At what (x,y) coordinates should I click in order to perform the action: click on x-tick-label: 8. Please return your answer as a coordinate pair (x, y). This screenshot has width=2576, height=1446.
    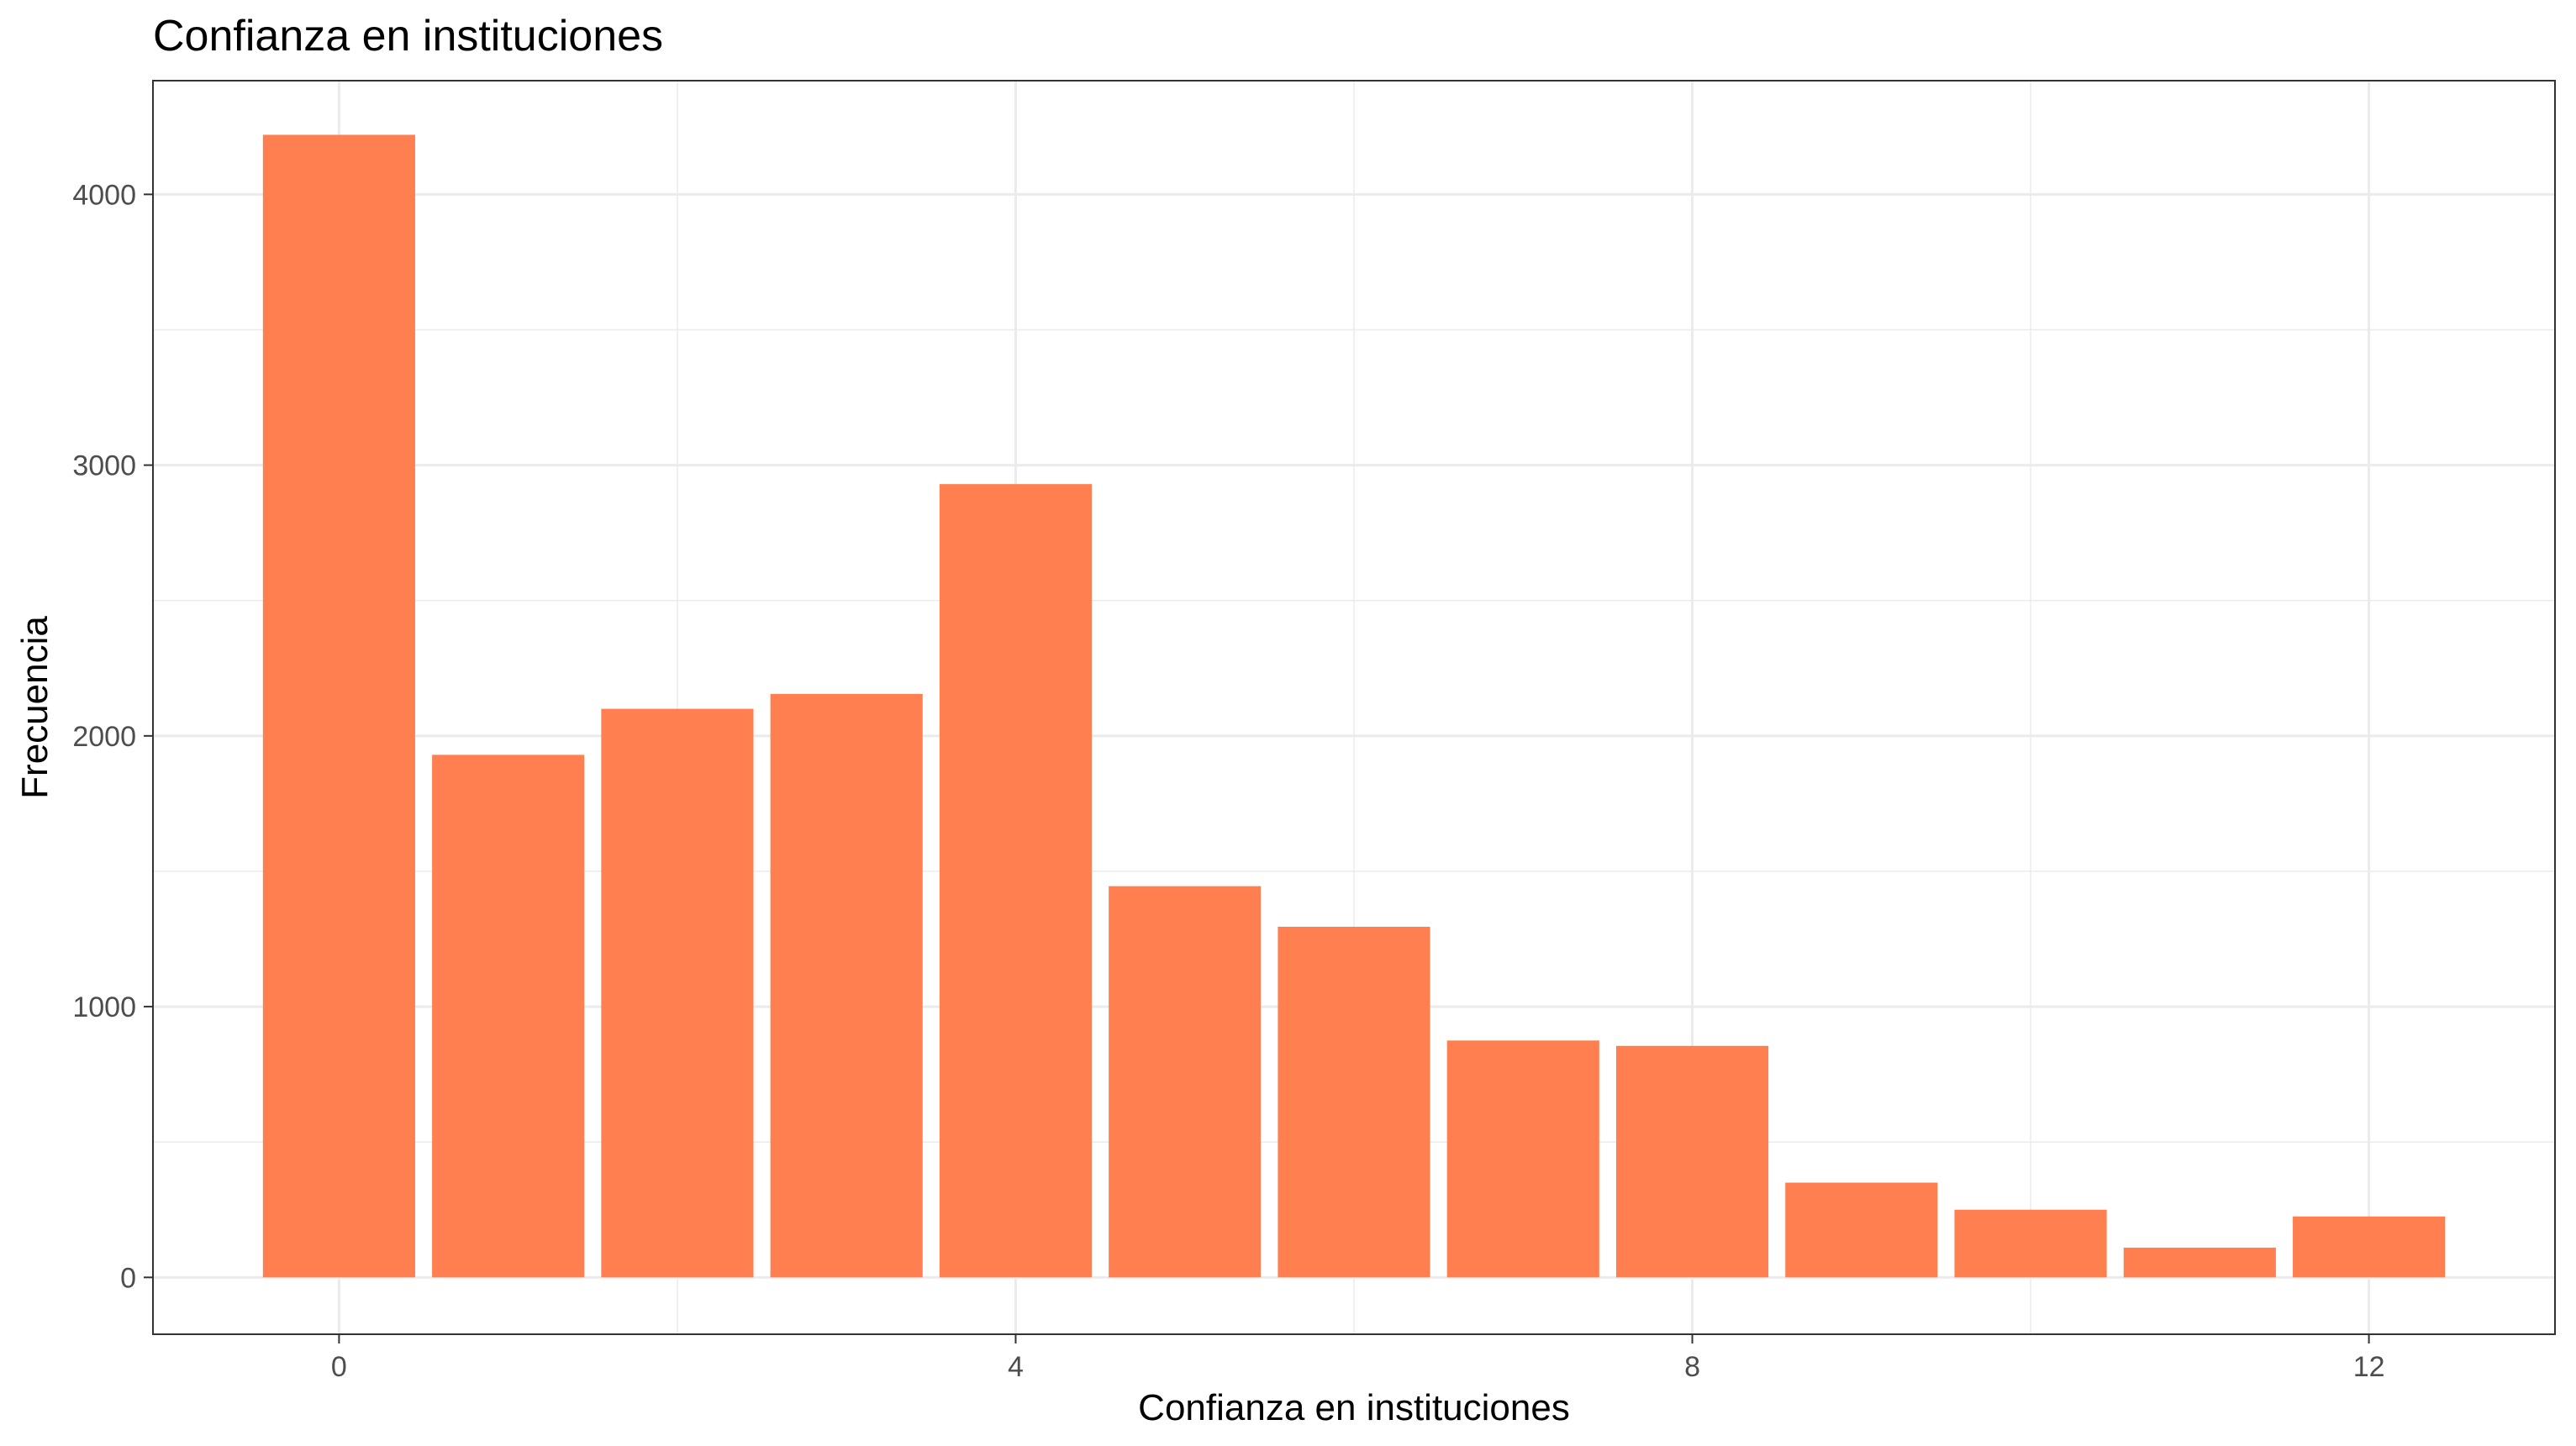
    Looking at the image, I should click on (1692, 1367).